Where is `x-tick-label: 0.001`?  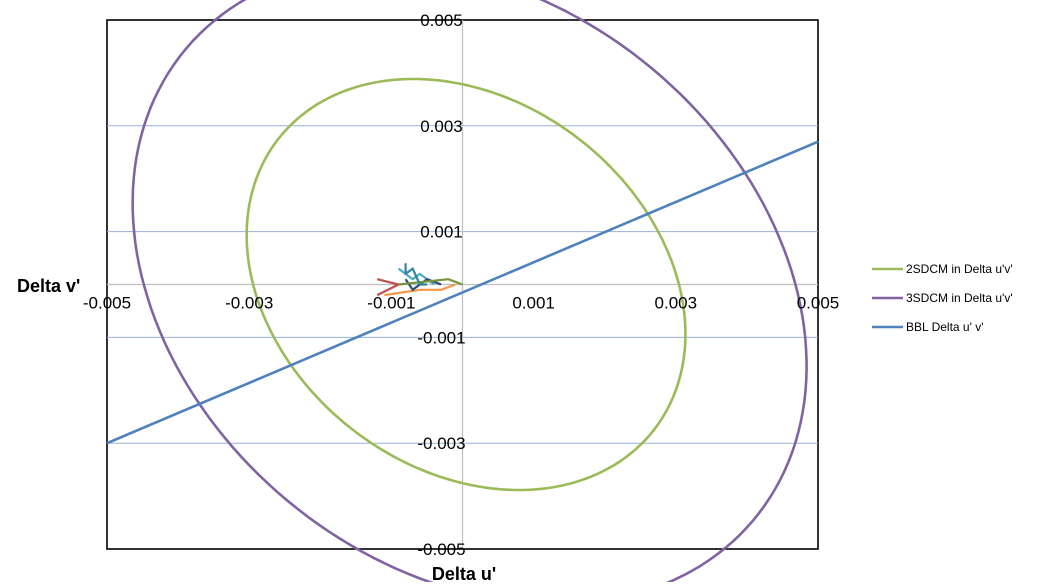 x-tick-label: 0.001 is located at coordinates (533, 303).